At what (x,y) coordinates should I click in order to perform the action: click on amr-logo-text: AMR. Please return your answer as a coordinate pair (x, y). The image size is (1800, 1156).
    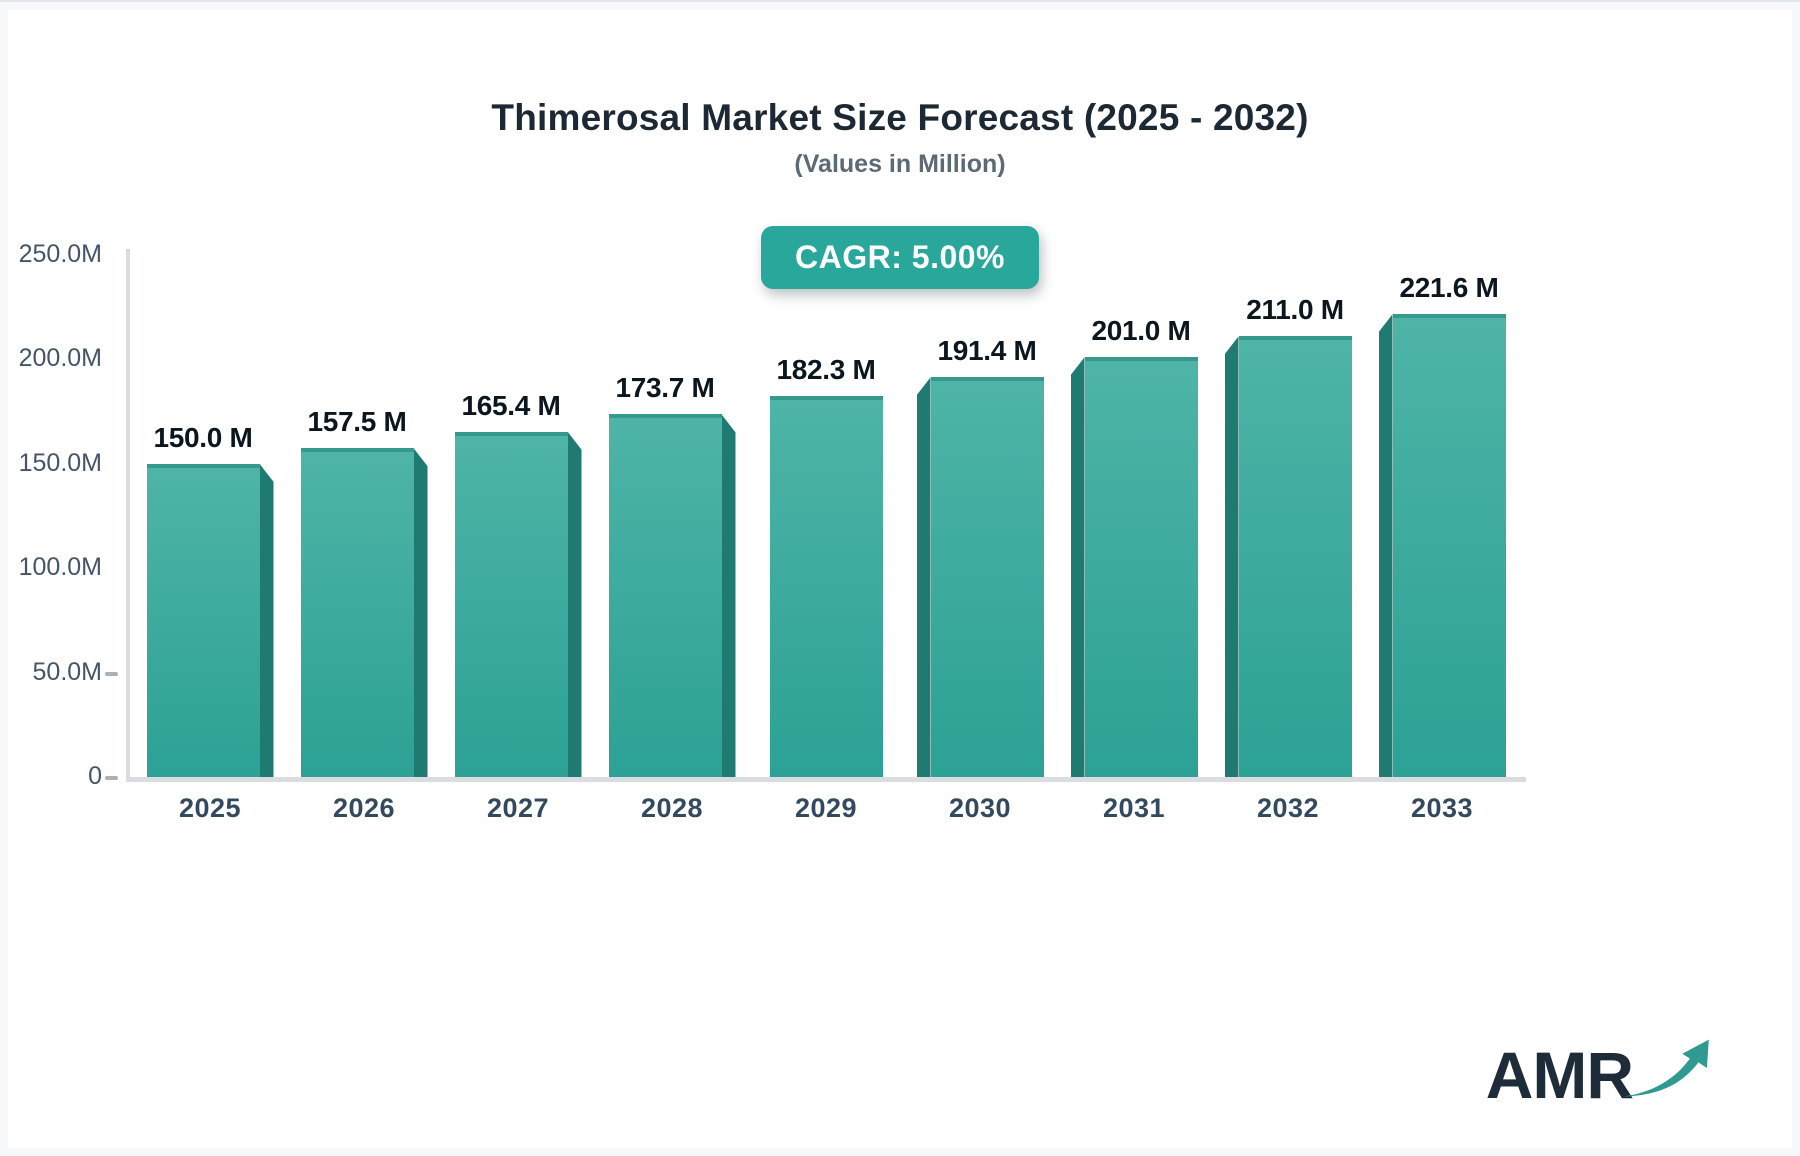
    Looking at the image, I should click on (1559, 1075).